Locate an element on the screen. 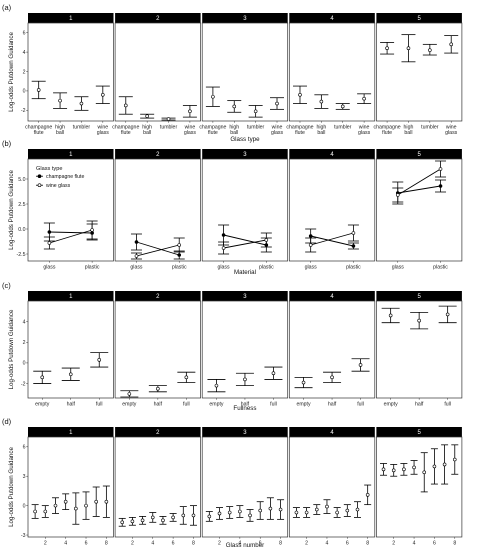 This screenshot has height=550, width=478. data-point-r0-p2-s0-c3 is located at coordinates (277, 103).